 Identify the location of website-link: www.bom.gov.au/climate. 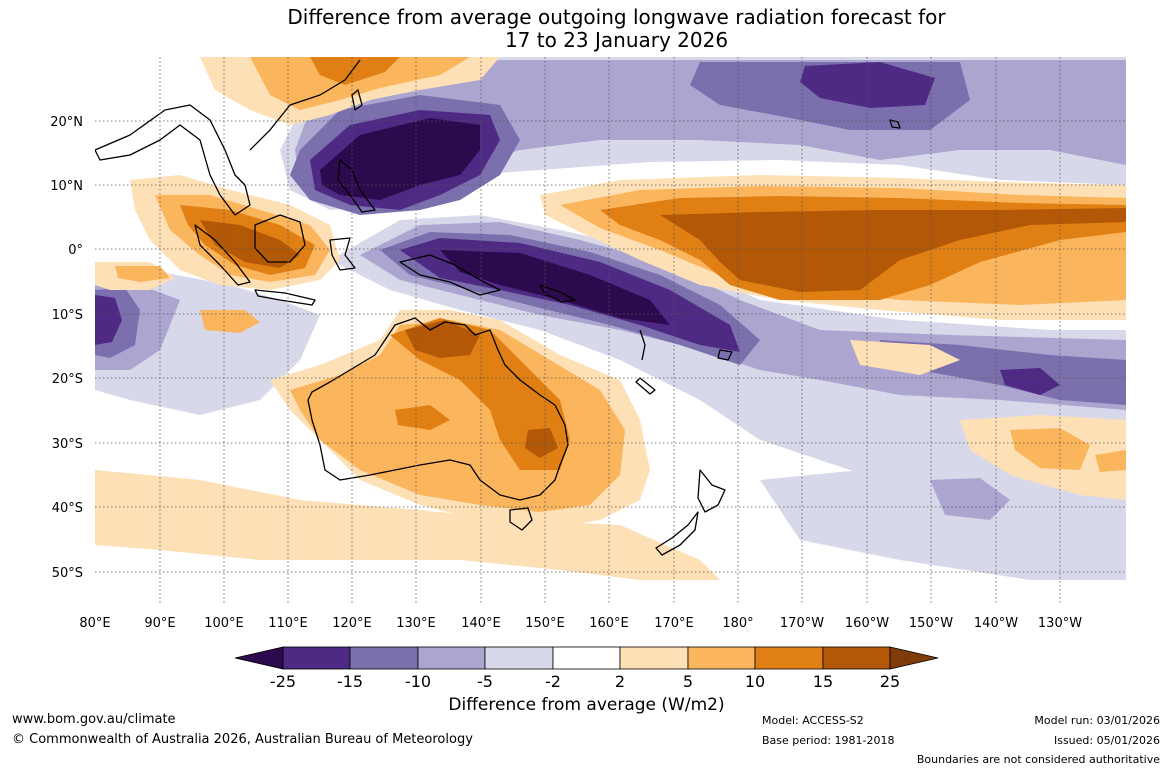
(94, 719).